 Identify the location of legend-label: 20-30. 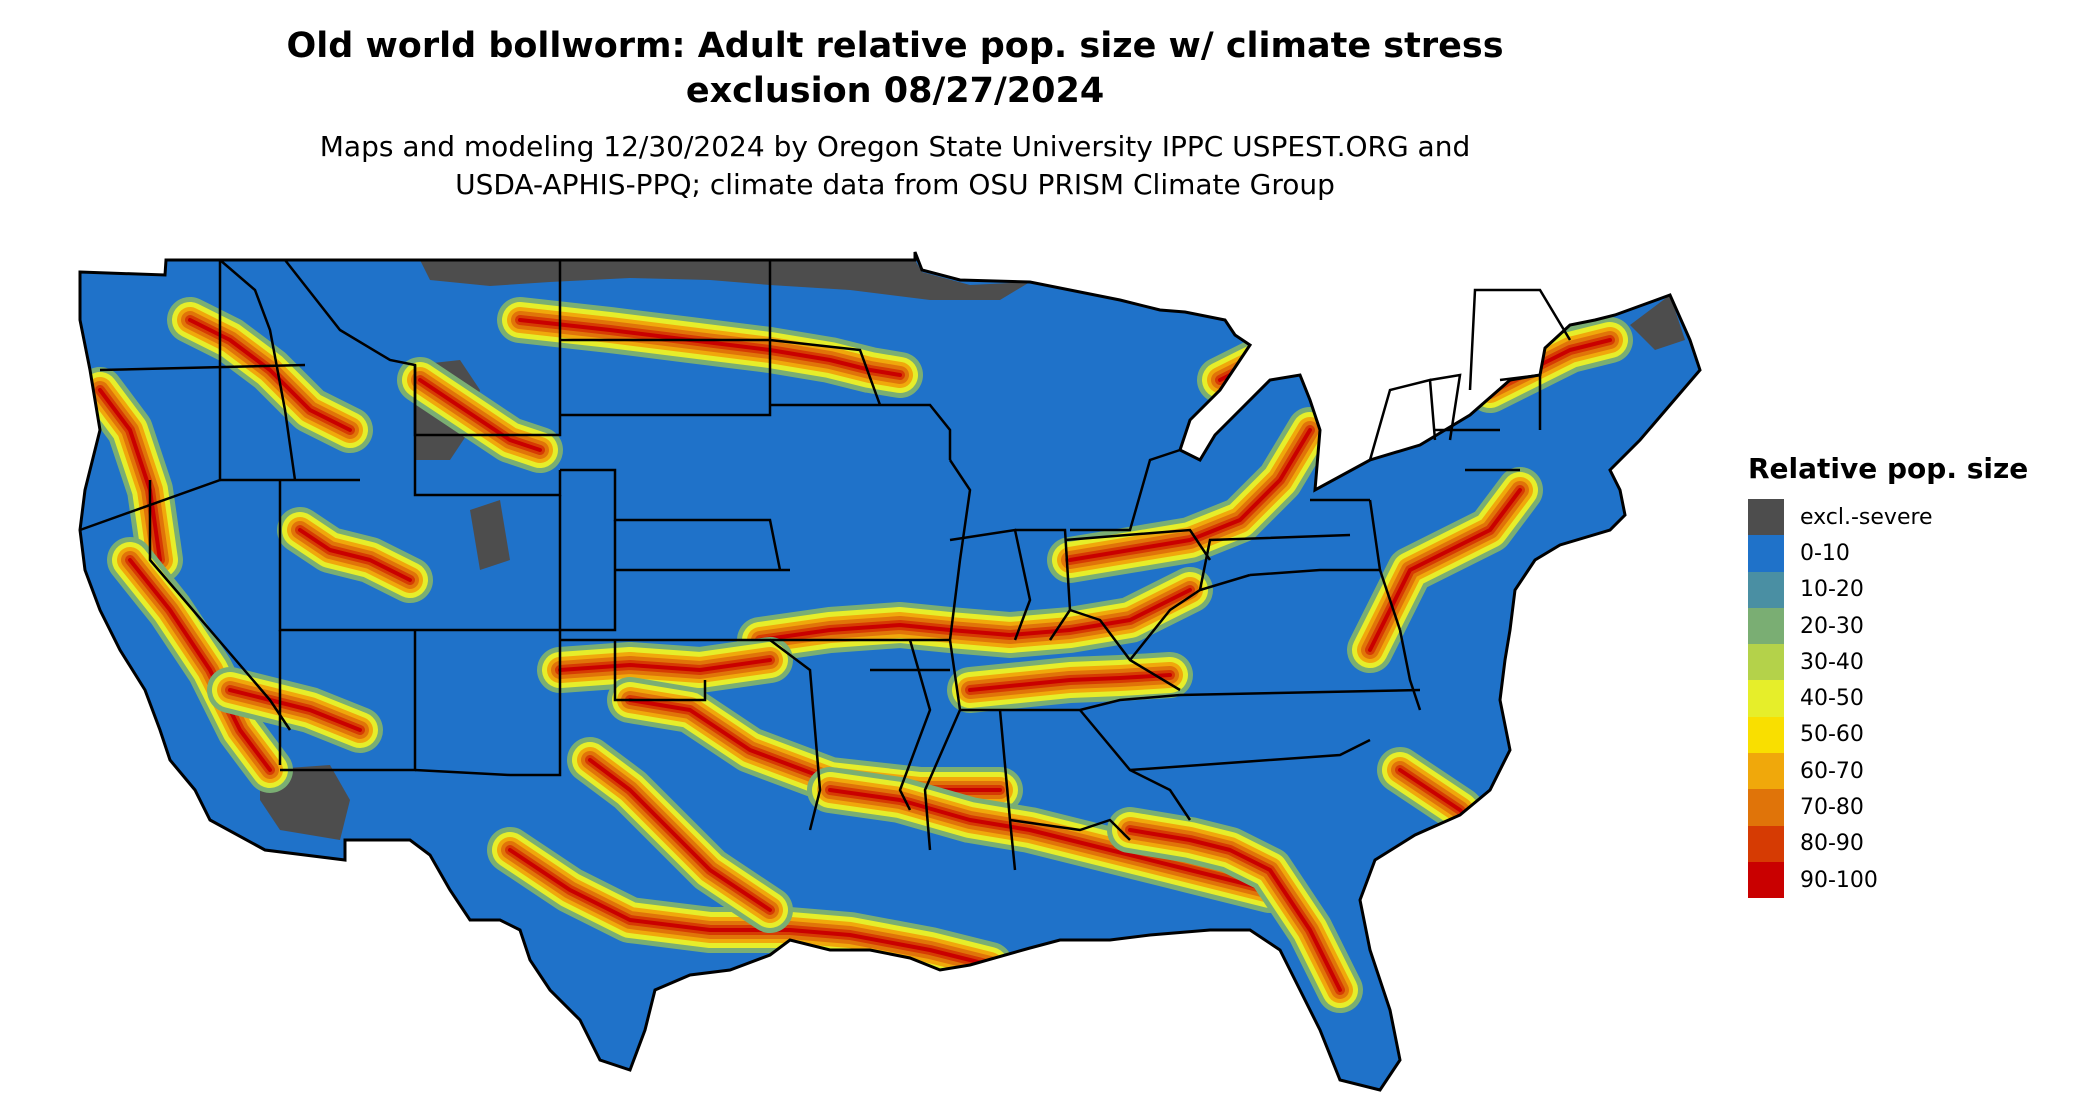
(1832, 626).